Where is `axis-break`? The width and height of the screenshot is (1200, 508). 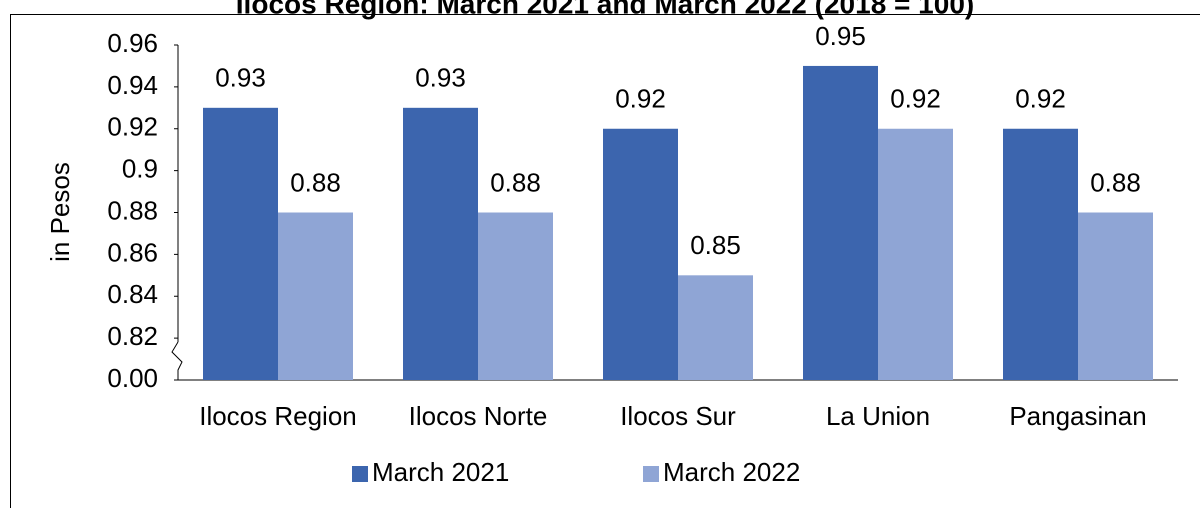
axis-break is located at coordinates (177, 360).